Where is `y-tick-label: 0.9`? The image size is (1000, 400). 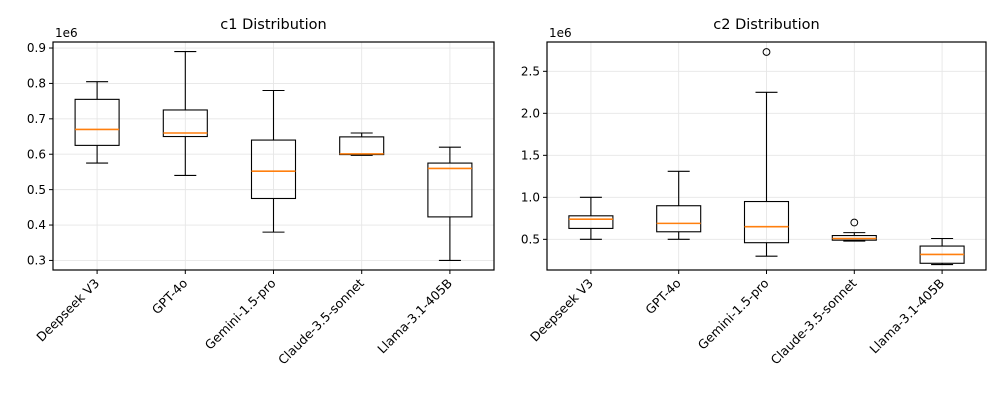 y-tick-label: 0.9 is located at coordinates (36, 48).